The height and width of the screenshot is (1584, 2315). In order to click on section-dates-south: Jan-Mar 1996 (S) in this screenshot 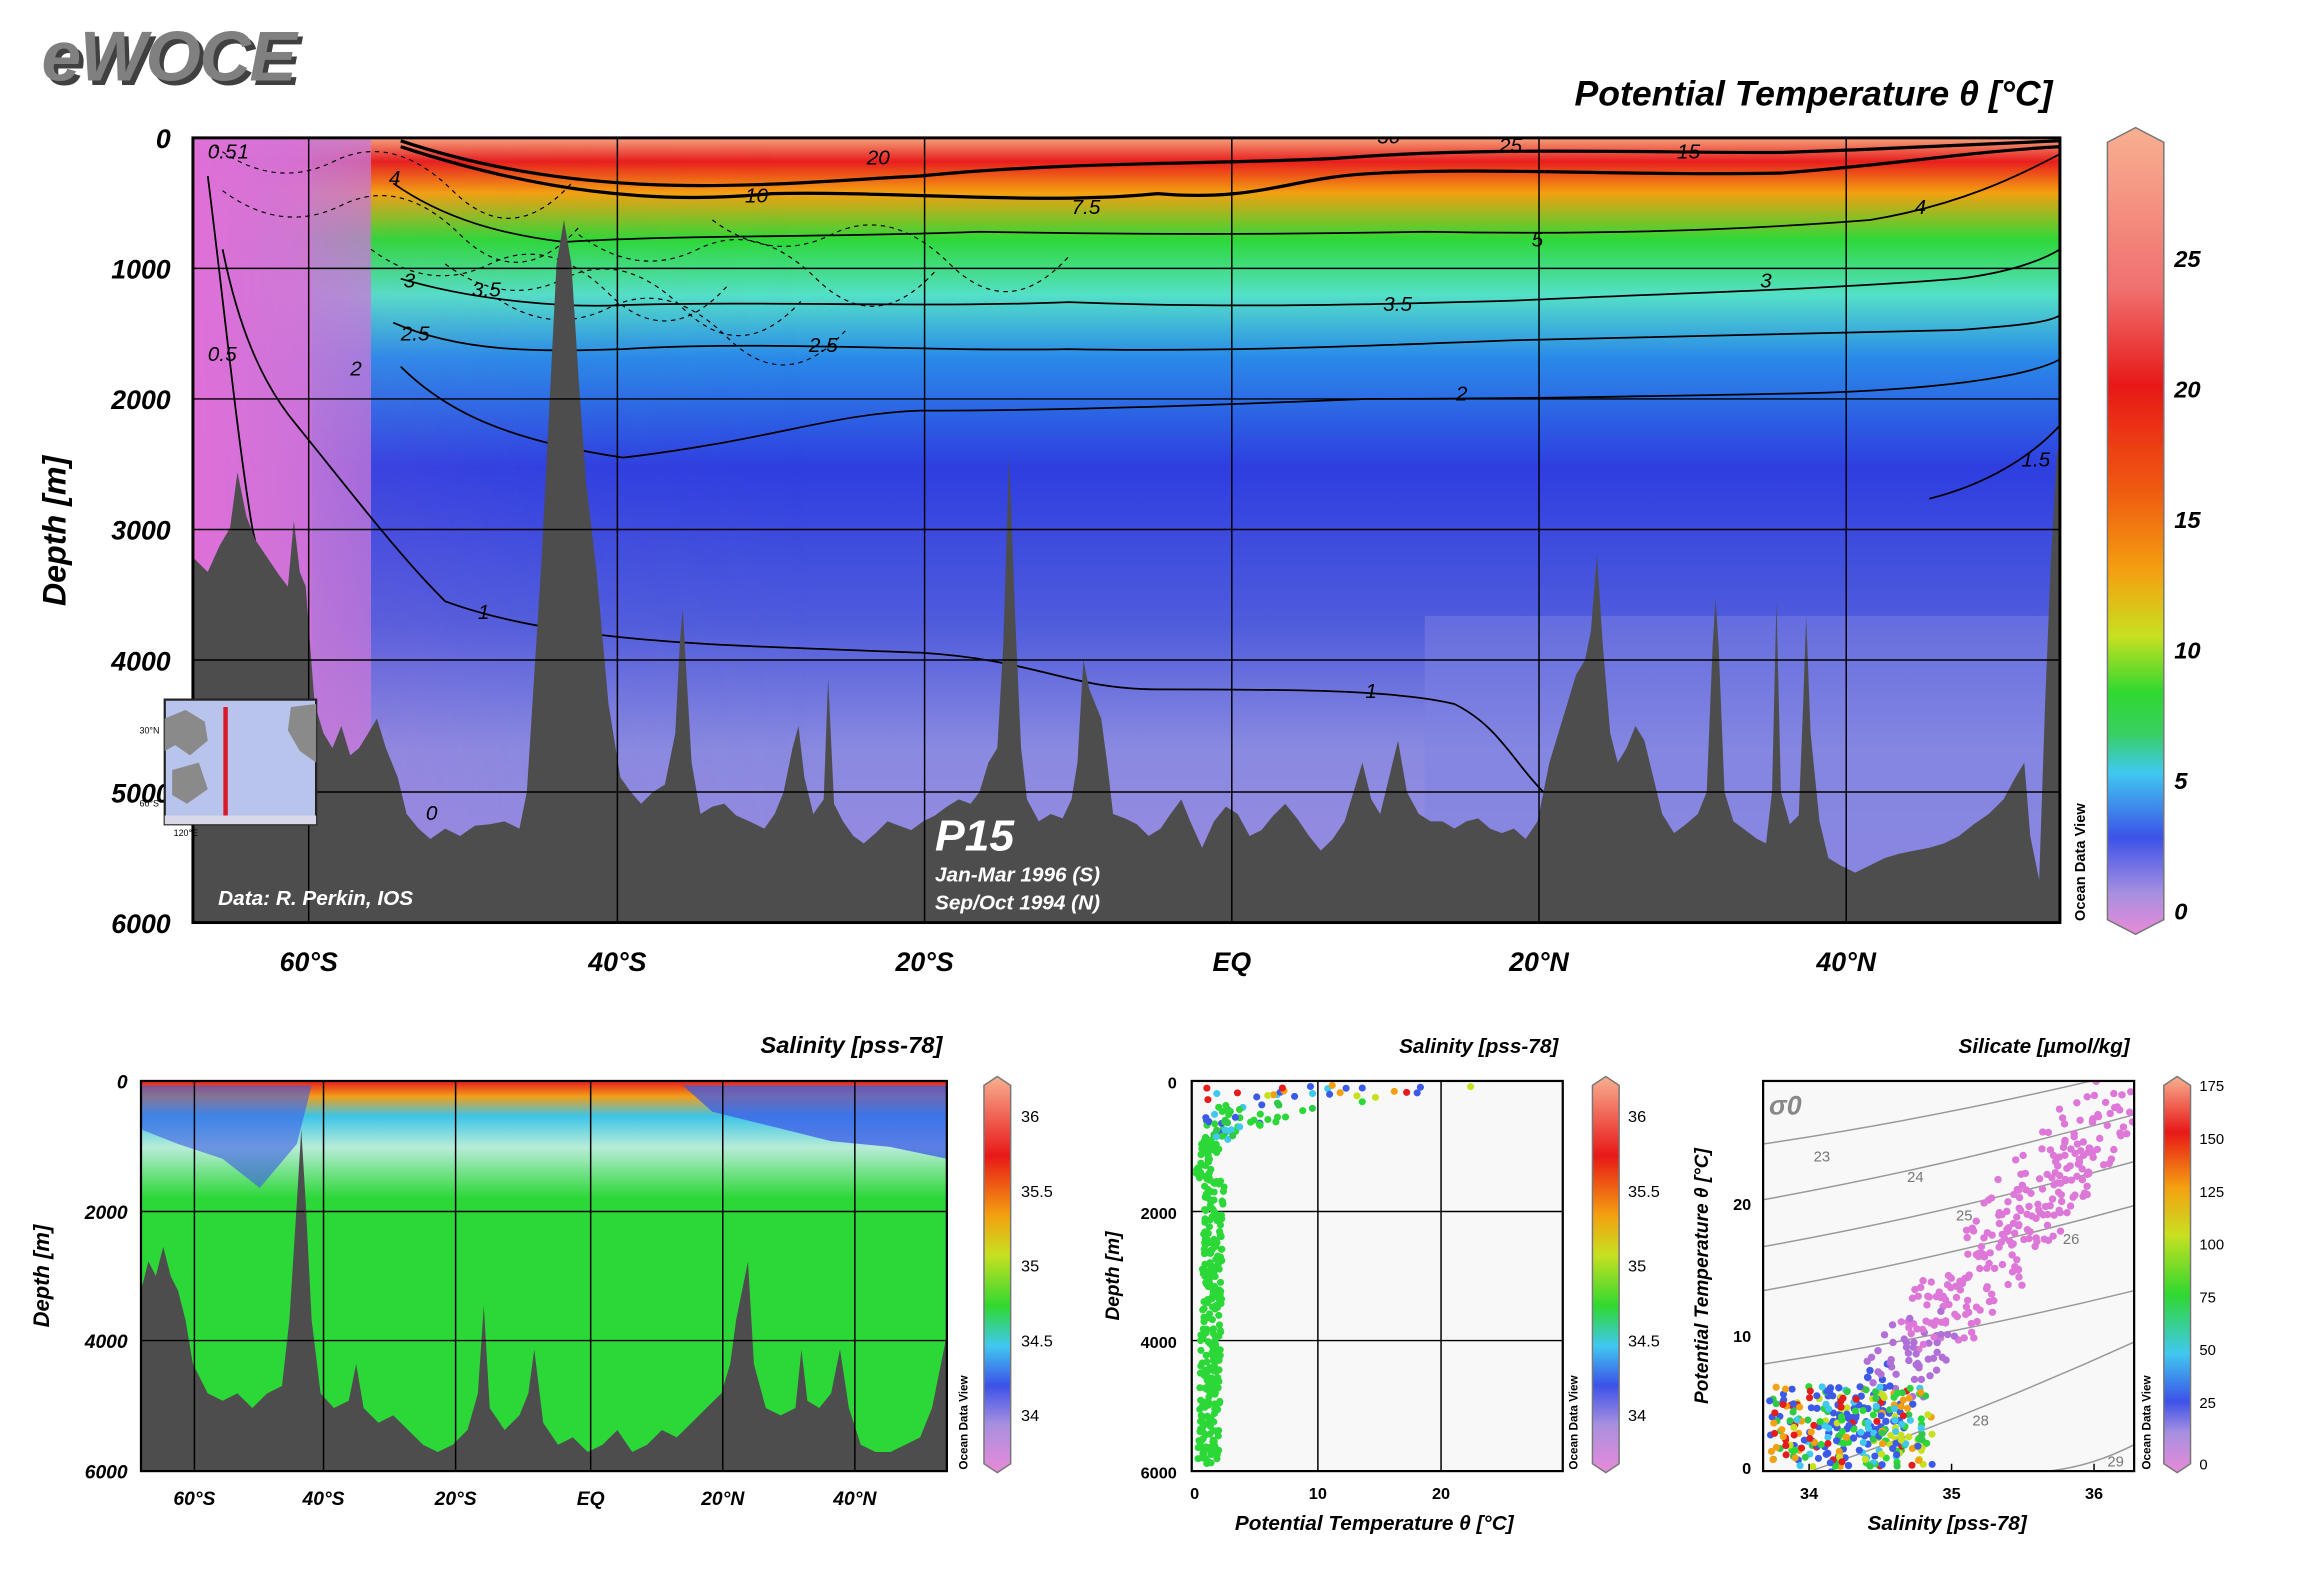, I will do `click(1017, 875)`.